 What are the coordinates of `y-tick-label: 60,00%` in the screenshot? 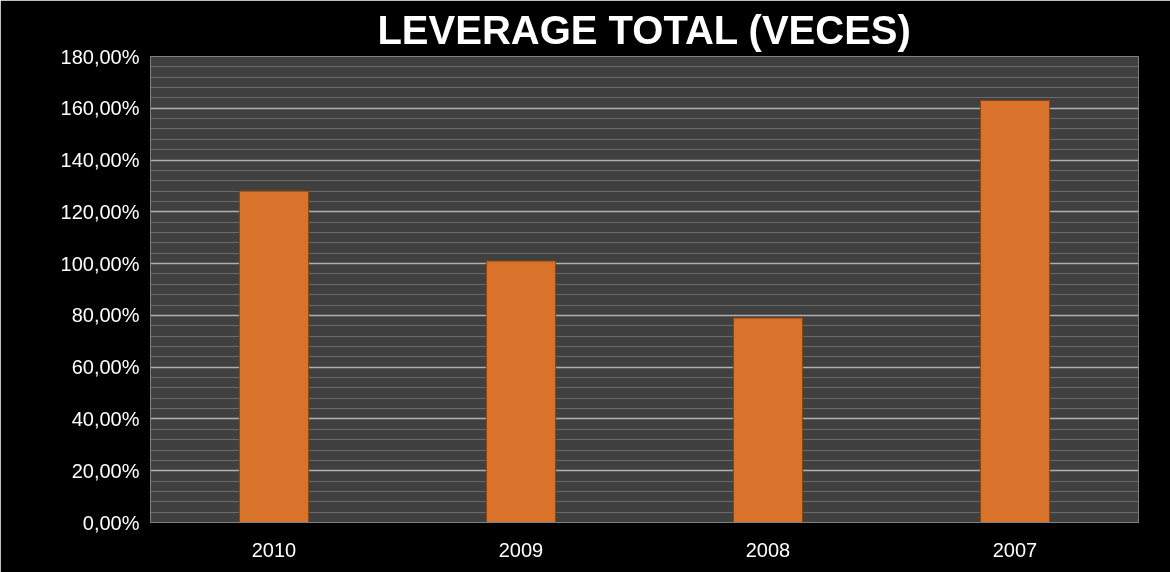 It's located at (105, 367).